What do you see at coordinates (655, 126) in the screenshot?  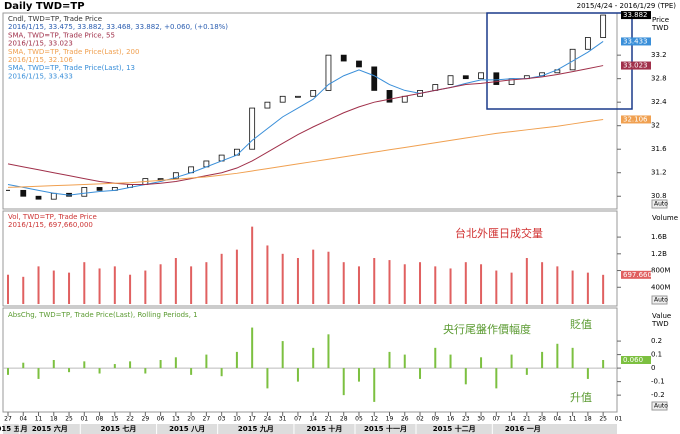 I see `y-tick-label: 32` at bounding box center [655, 126].